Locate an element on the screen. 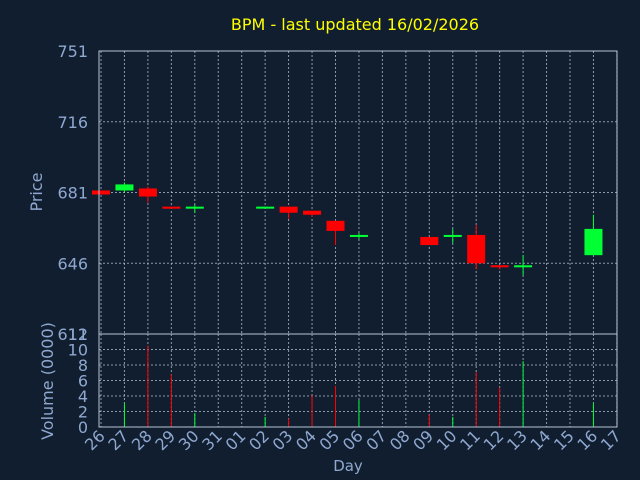  chart-title: BPM - last updated 16/02/2026 is located at coordinates (355, 24).